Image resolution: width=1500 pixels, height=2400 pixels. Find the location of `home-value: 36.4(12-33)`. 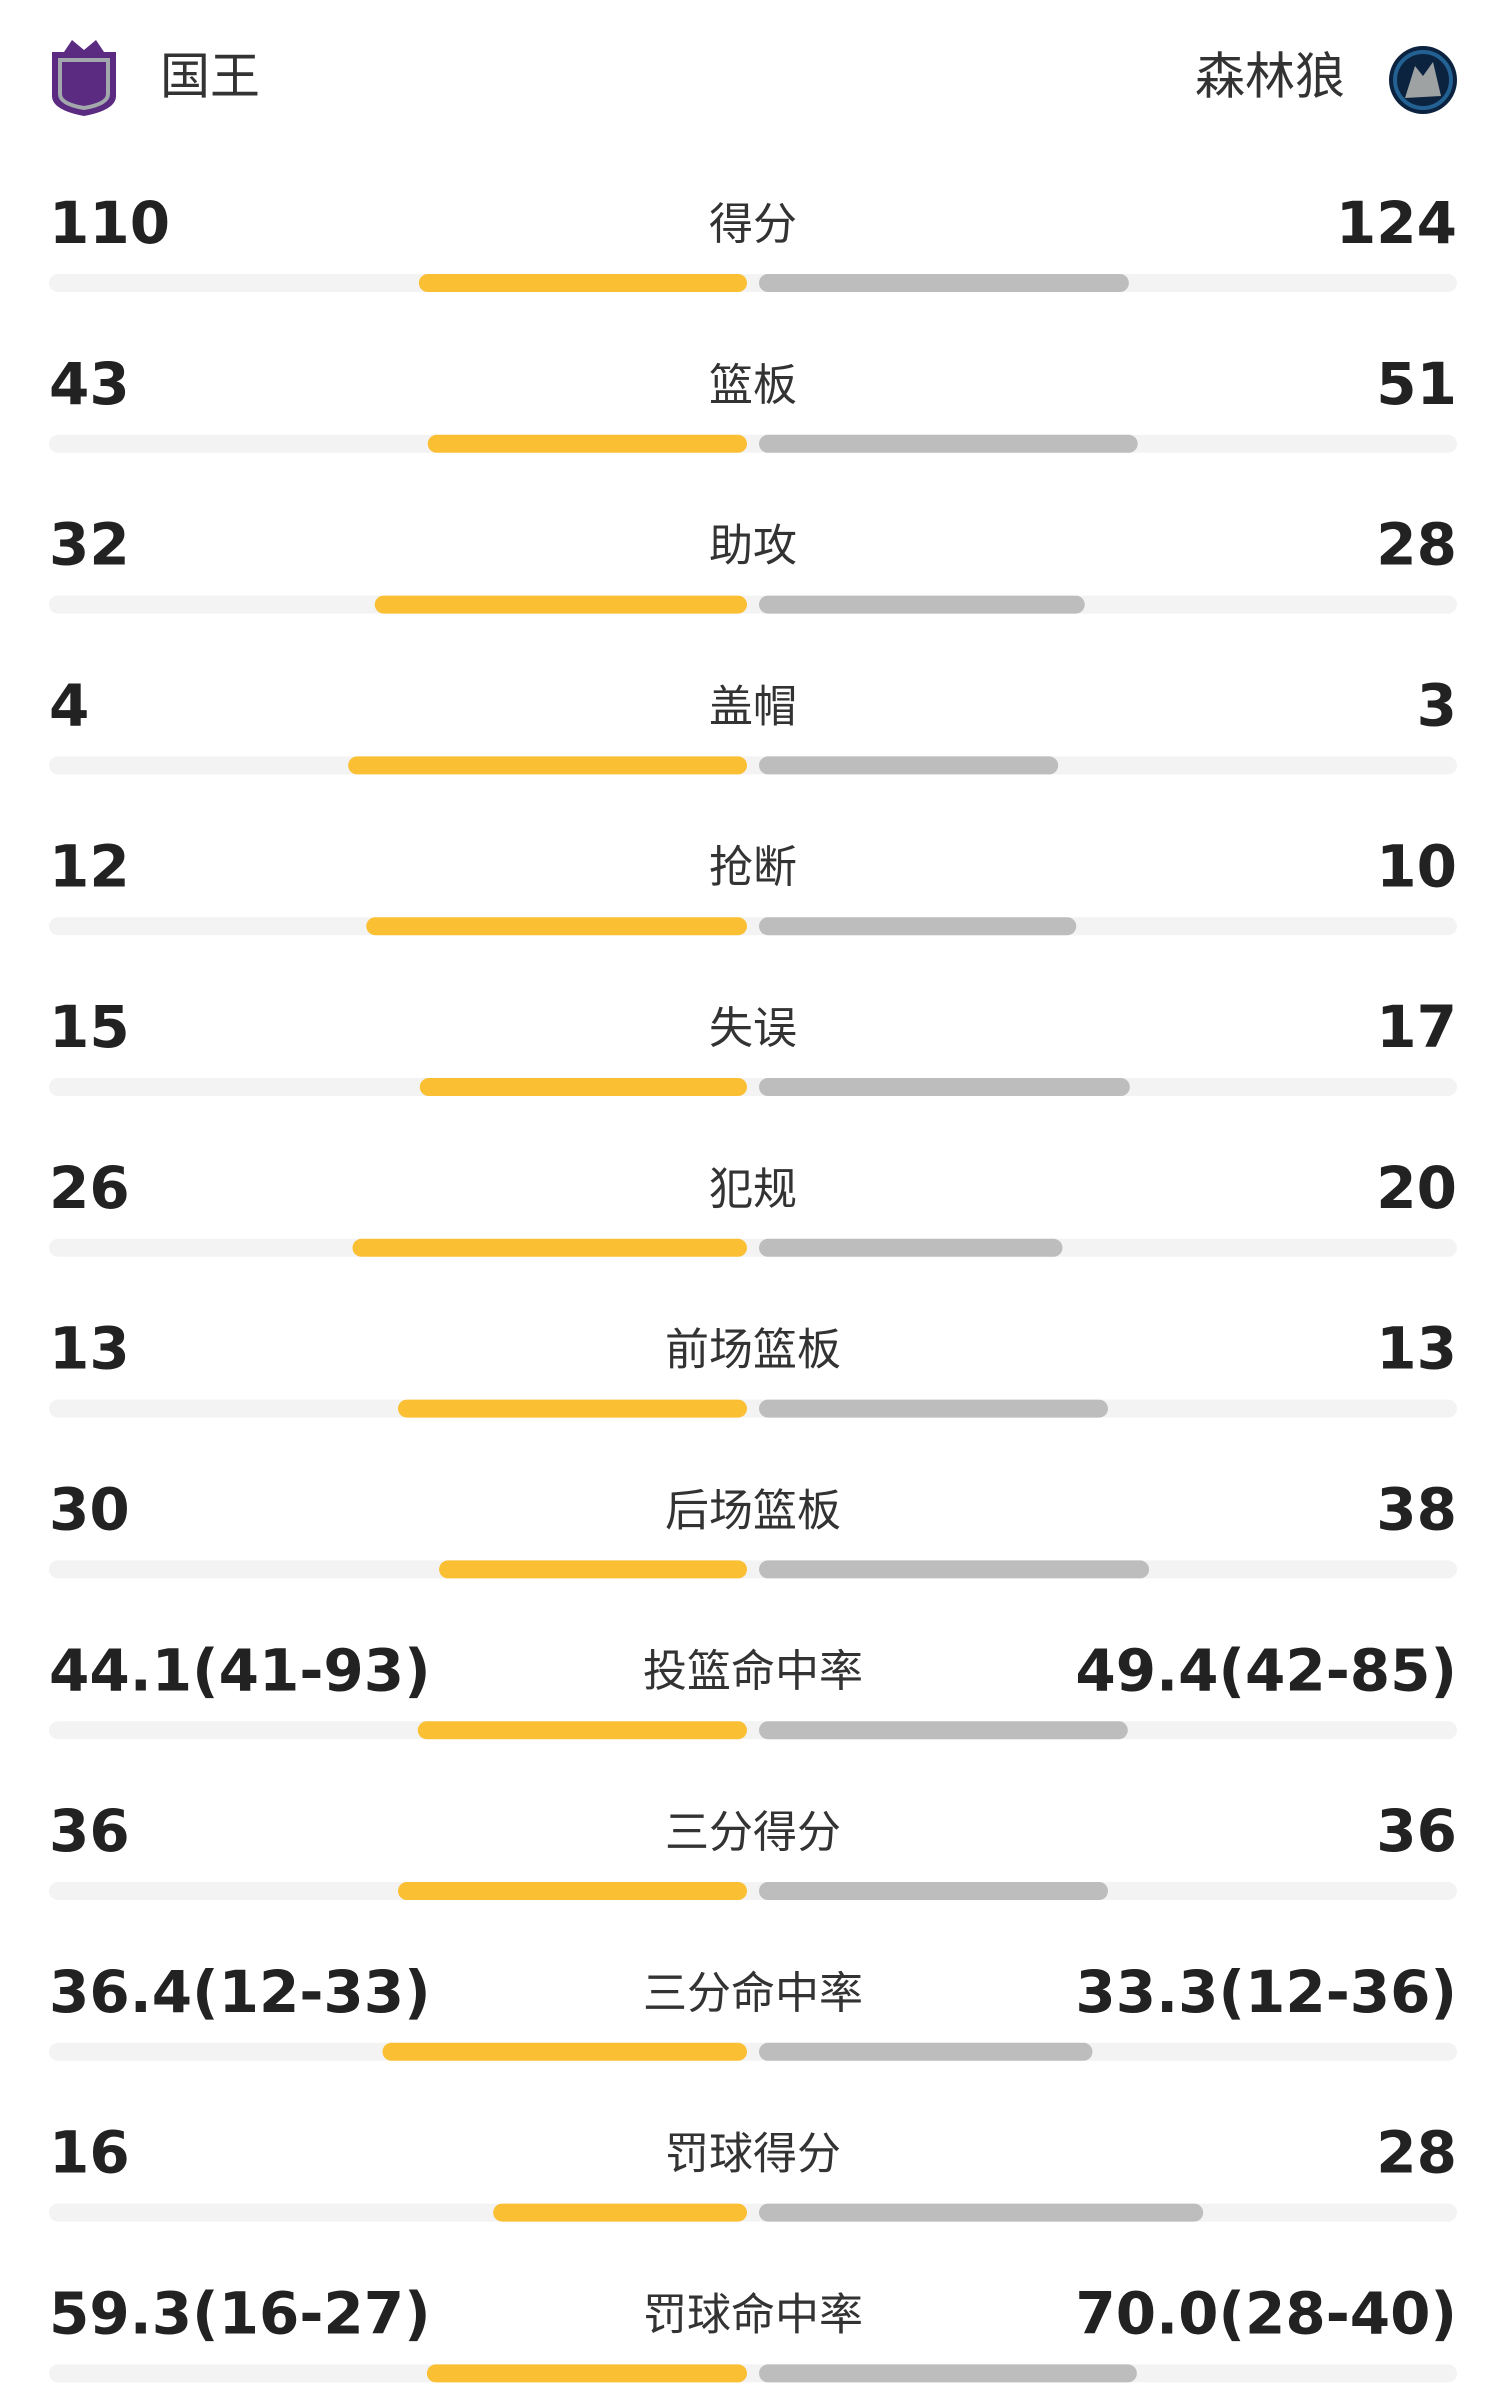

home-value: 36.4(12-33) is located at coordinates (240, 1992).